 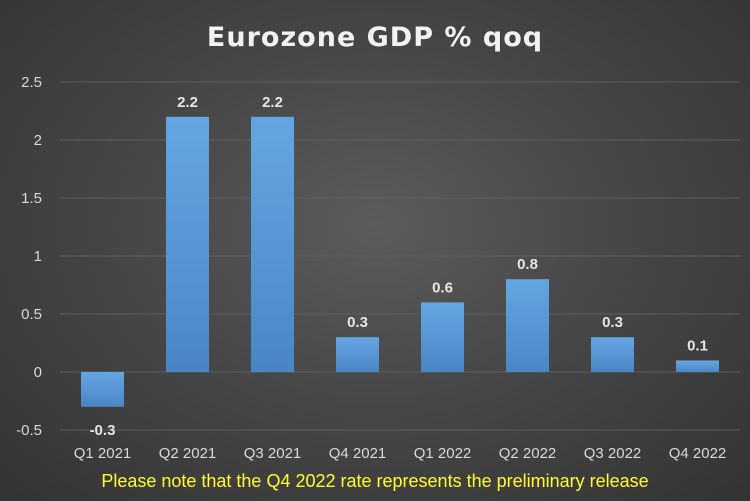 I want to click on y-tick-label: 2, so click(x=38, y=140).